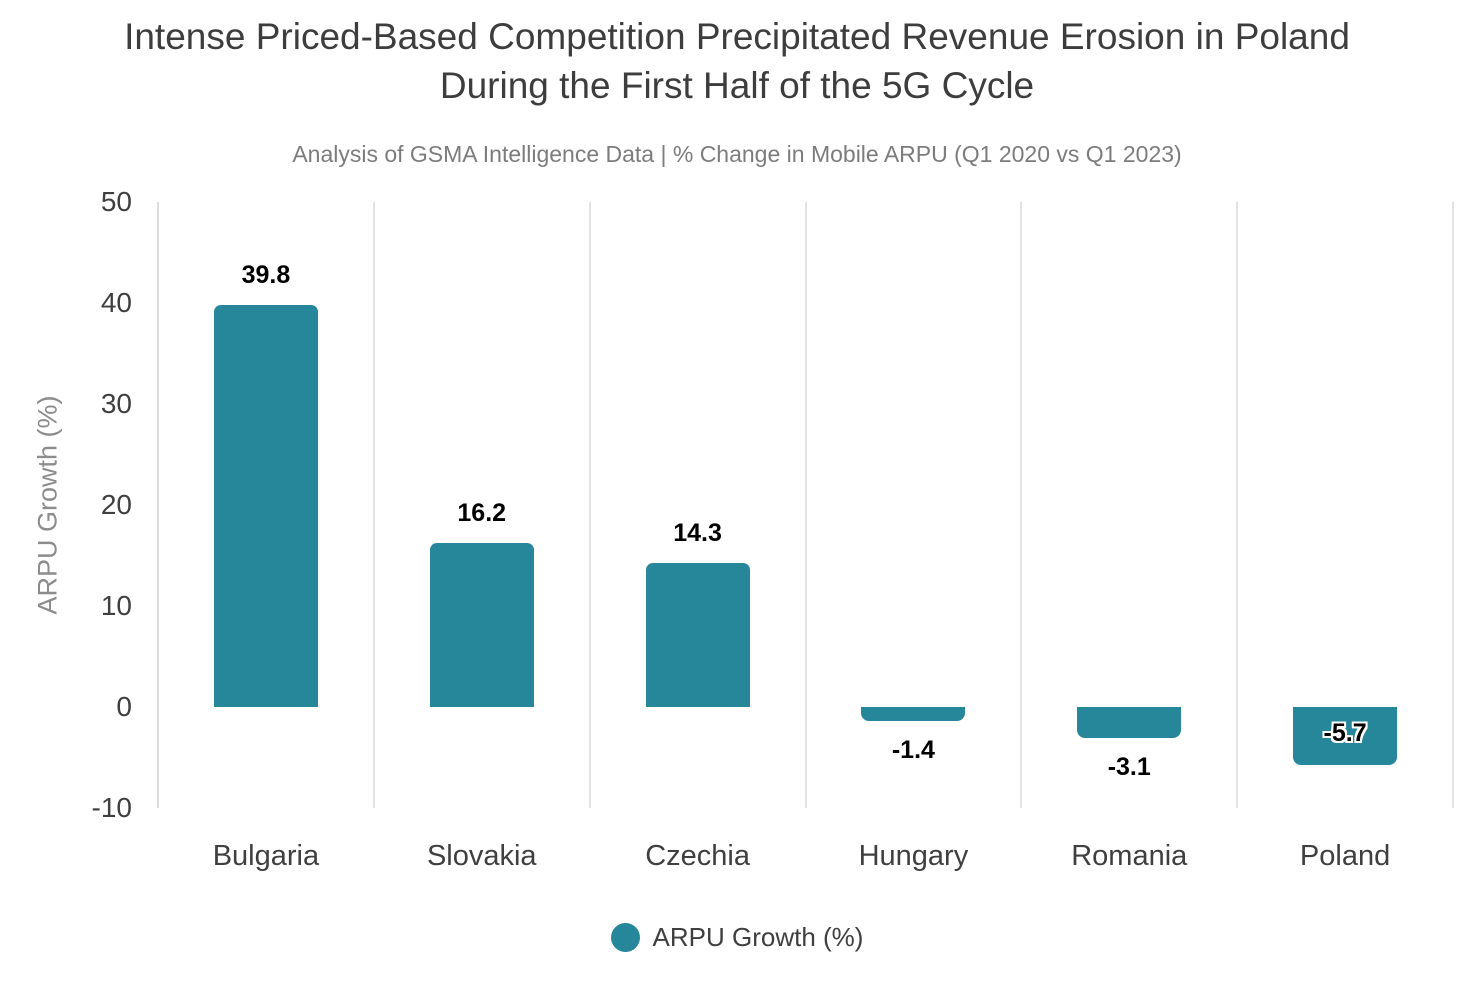 Image resolution: width=1474 pixels, height=1000 pixels. I want to click on x-tick-label-poland: Poland, so click(1345, 856).